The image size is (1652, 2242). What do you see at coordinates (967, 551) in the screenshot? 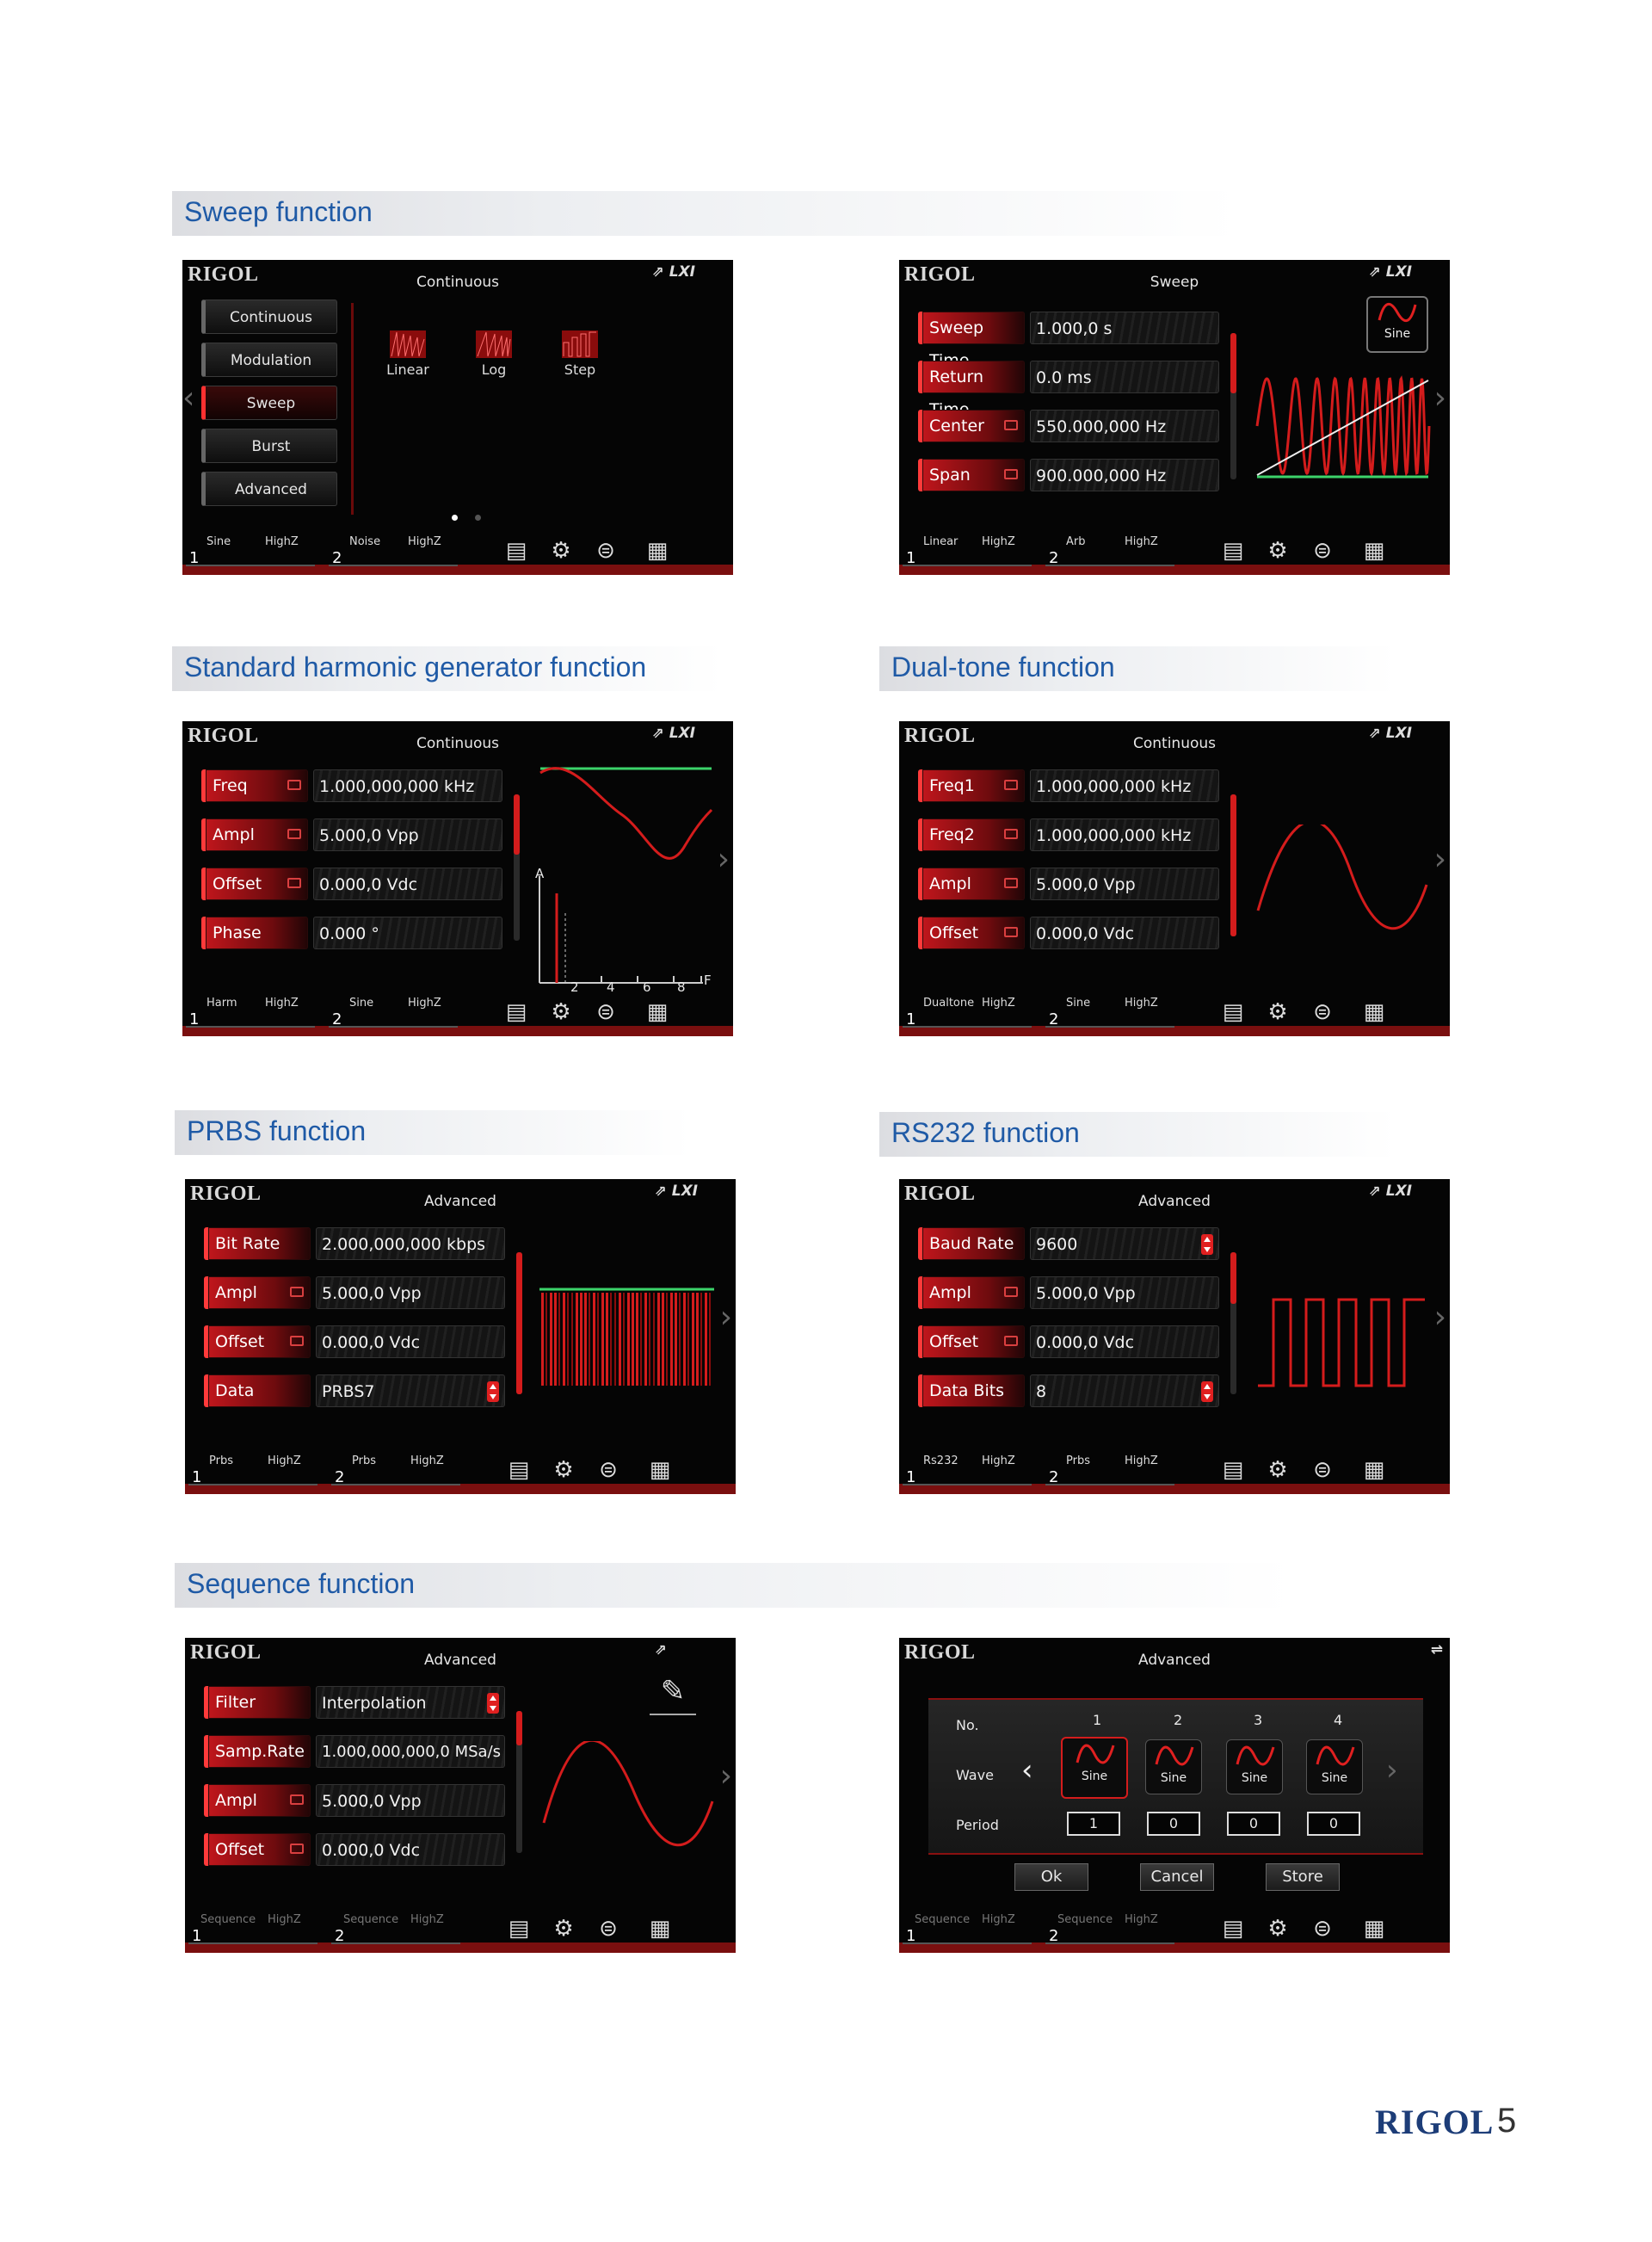
I see `channel-1-tab: 1 Linear HighZ` at bounding box center [967, 551].